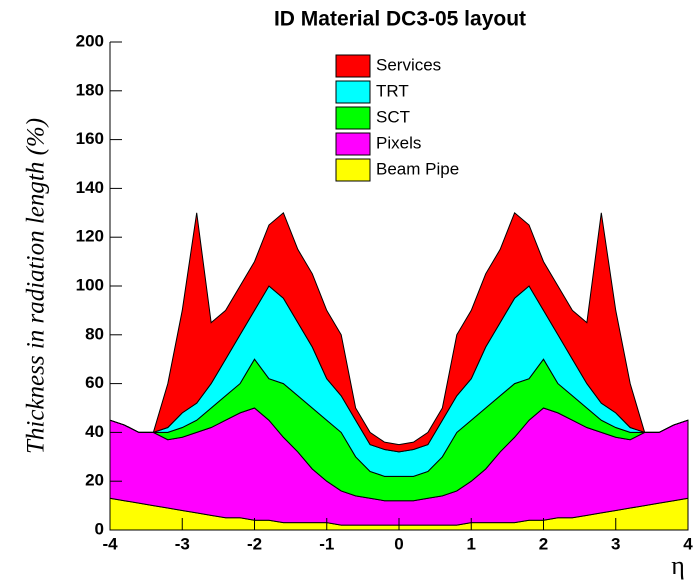  Describe the element at coordinates (90, 40) in the screenshot. I see `y-tick-label: 200` at that location.